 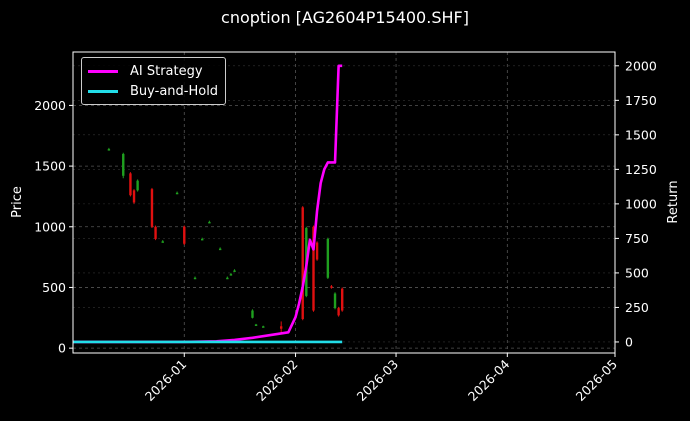 What do you see at coordinates (641, 169) in the screenshot?
I see `y-right-tick-label: 1250` at bounding box center [641, 169].